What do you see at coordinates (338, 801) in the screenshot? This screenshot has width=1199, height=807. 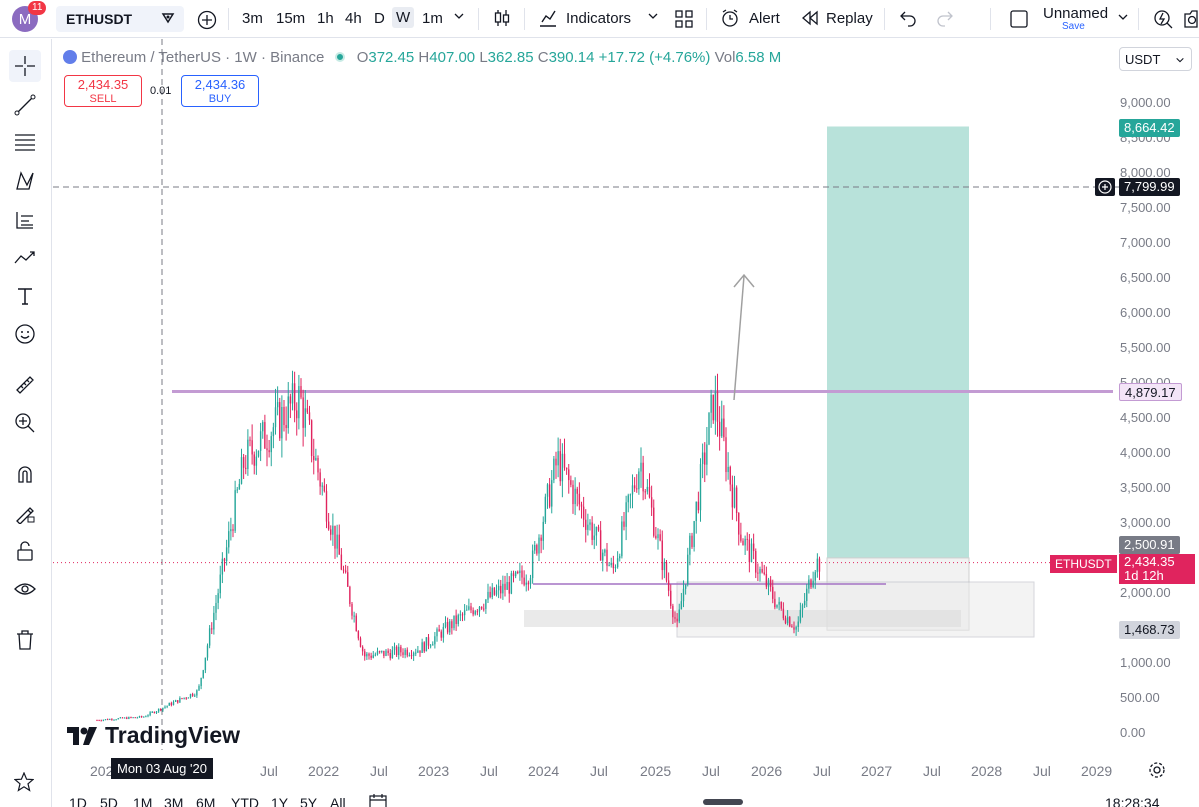 I see `range-button: All` at bounding box center [338, 801].